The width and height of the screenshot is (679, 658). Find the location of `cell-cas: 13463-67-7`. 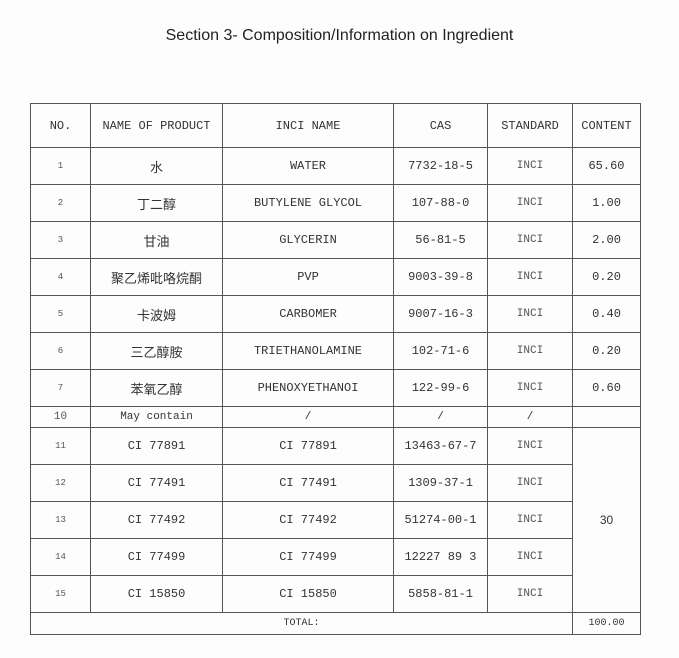

cell-cas: 13463-67-7 is located at coordinates (440, 446).